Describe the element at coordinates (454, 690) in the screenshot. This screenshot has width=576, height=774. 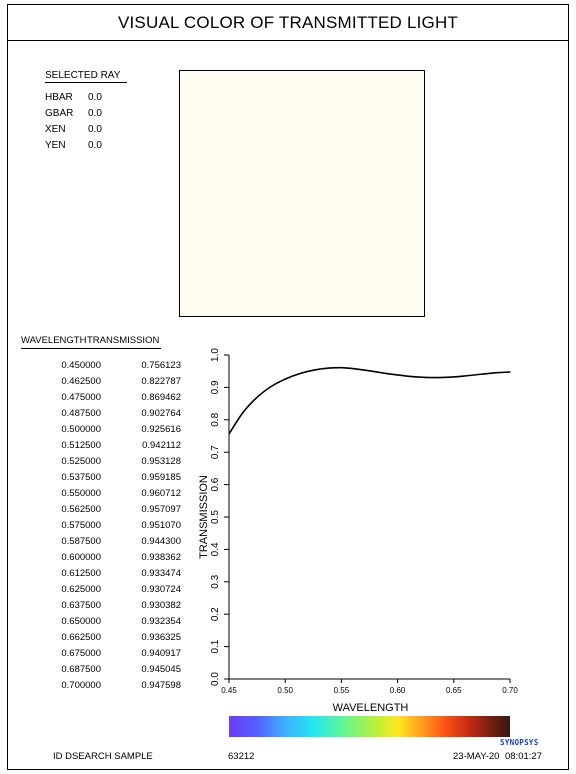
I see `x-tick-label: 0.65` at that location.